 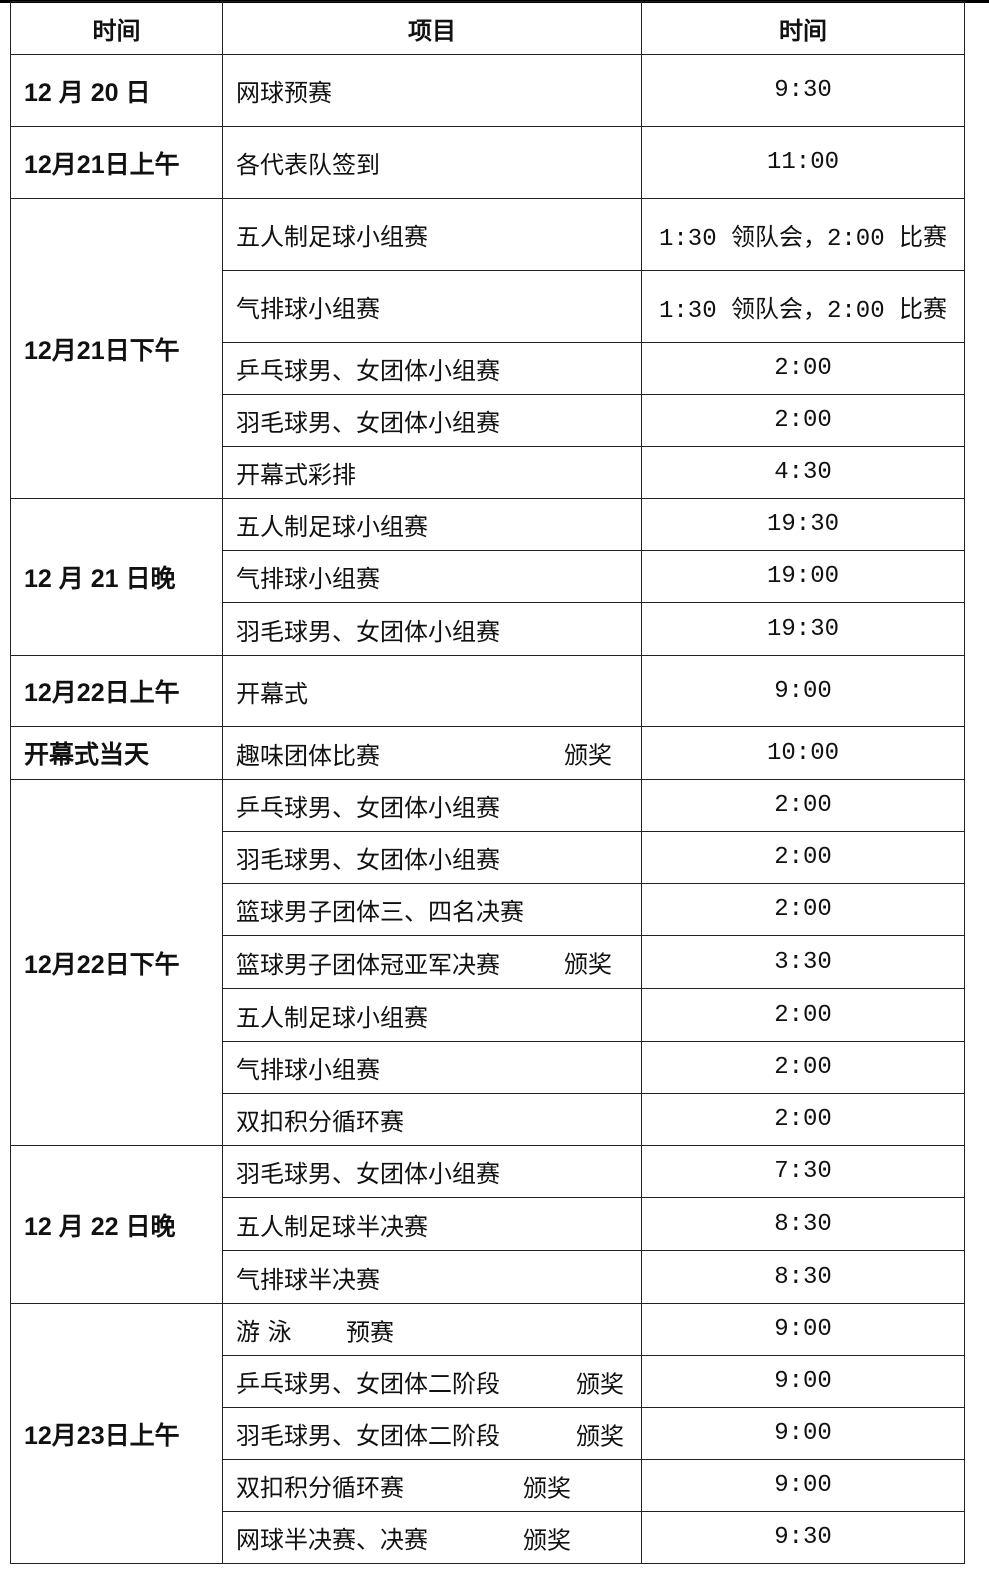 What do you see at coordinates (488, 306) in the screenshot?
I see `table-row: 气排球小组赛 1:30 领队会，2:00 比赛` at bounding box center [488, 306].